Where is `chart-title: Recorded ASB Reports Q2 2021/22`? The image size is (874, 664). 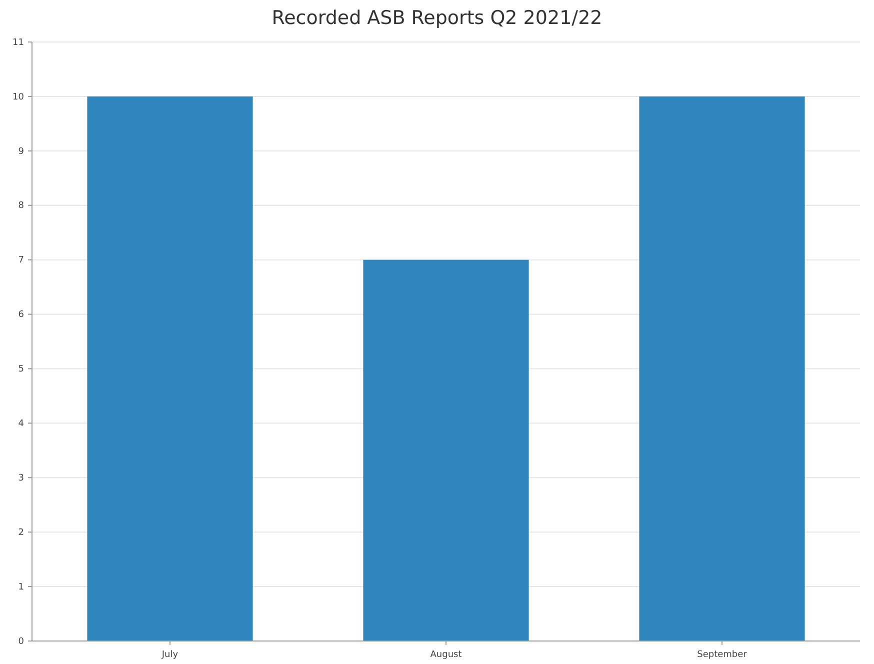
chart-title: Recorded ASB Reports Q2 2021/22 is located at coordinates (437, 18).